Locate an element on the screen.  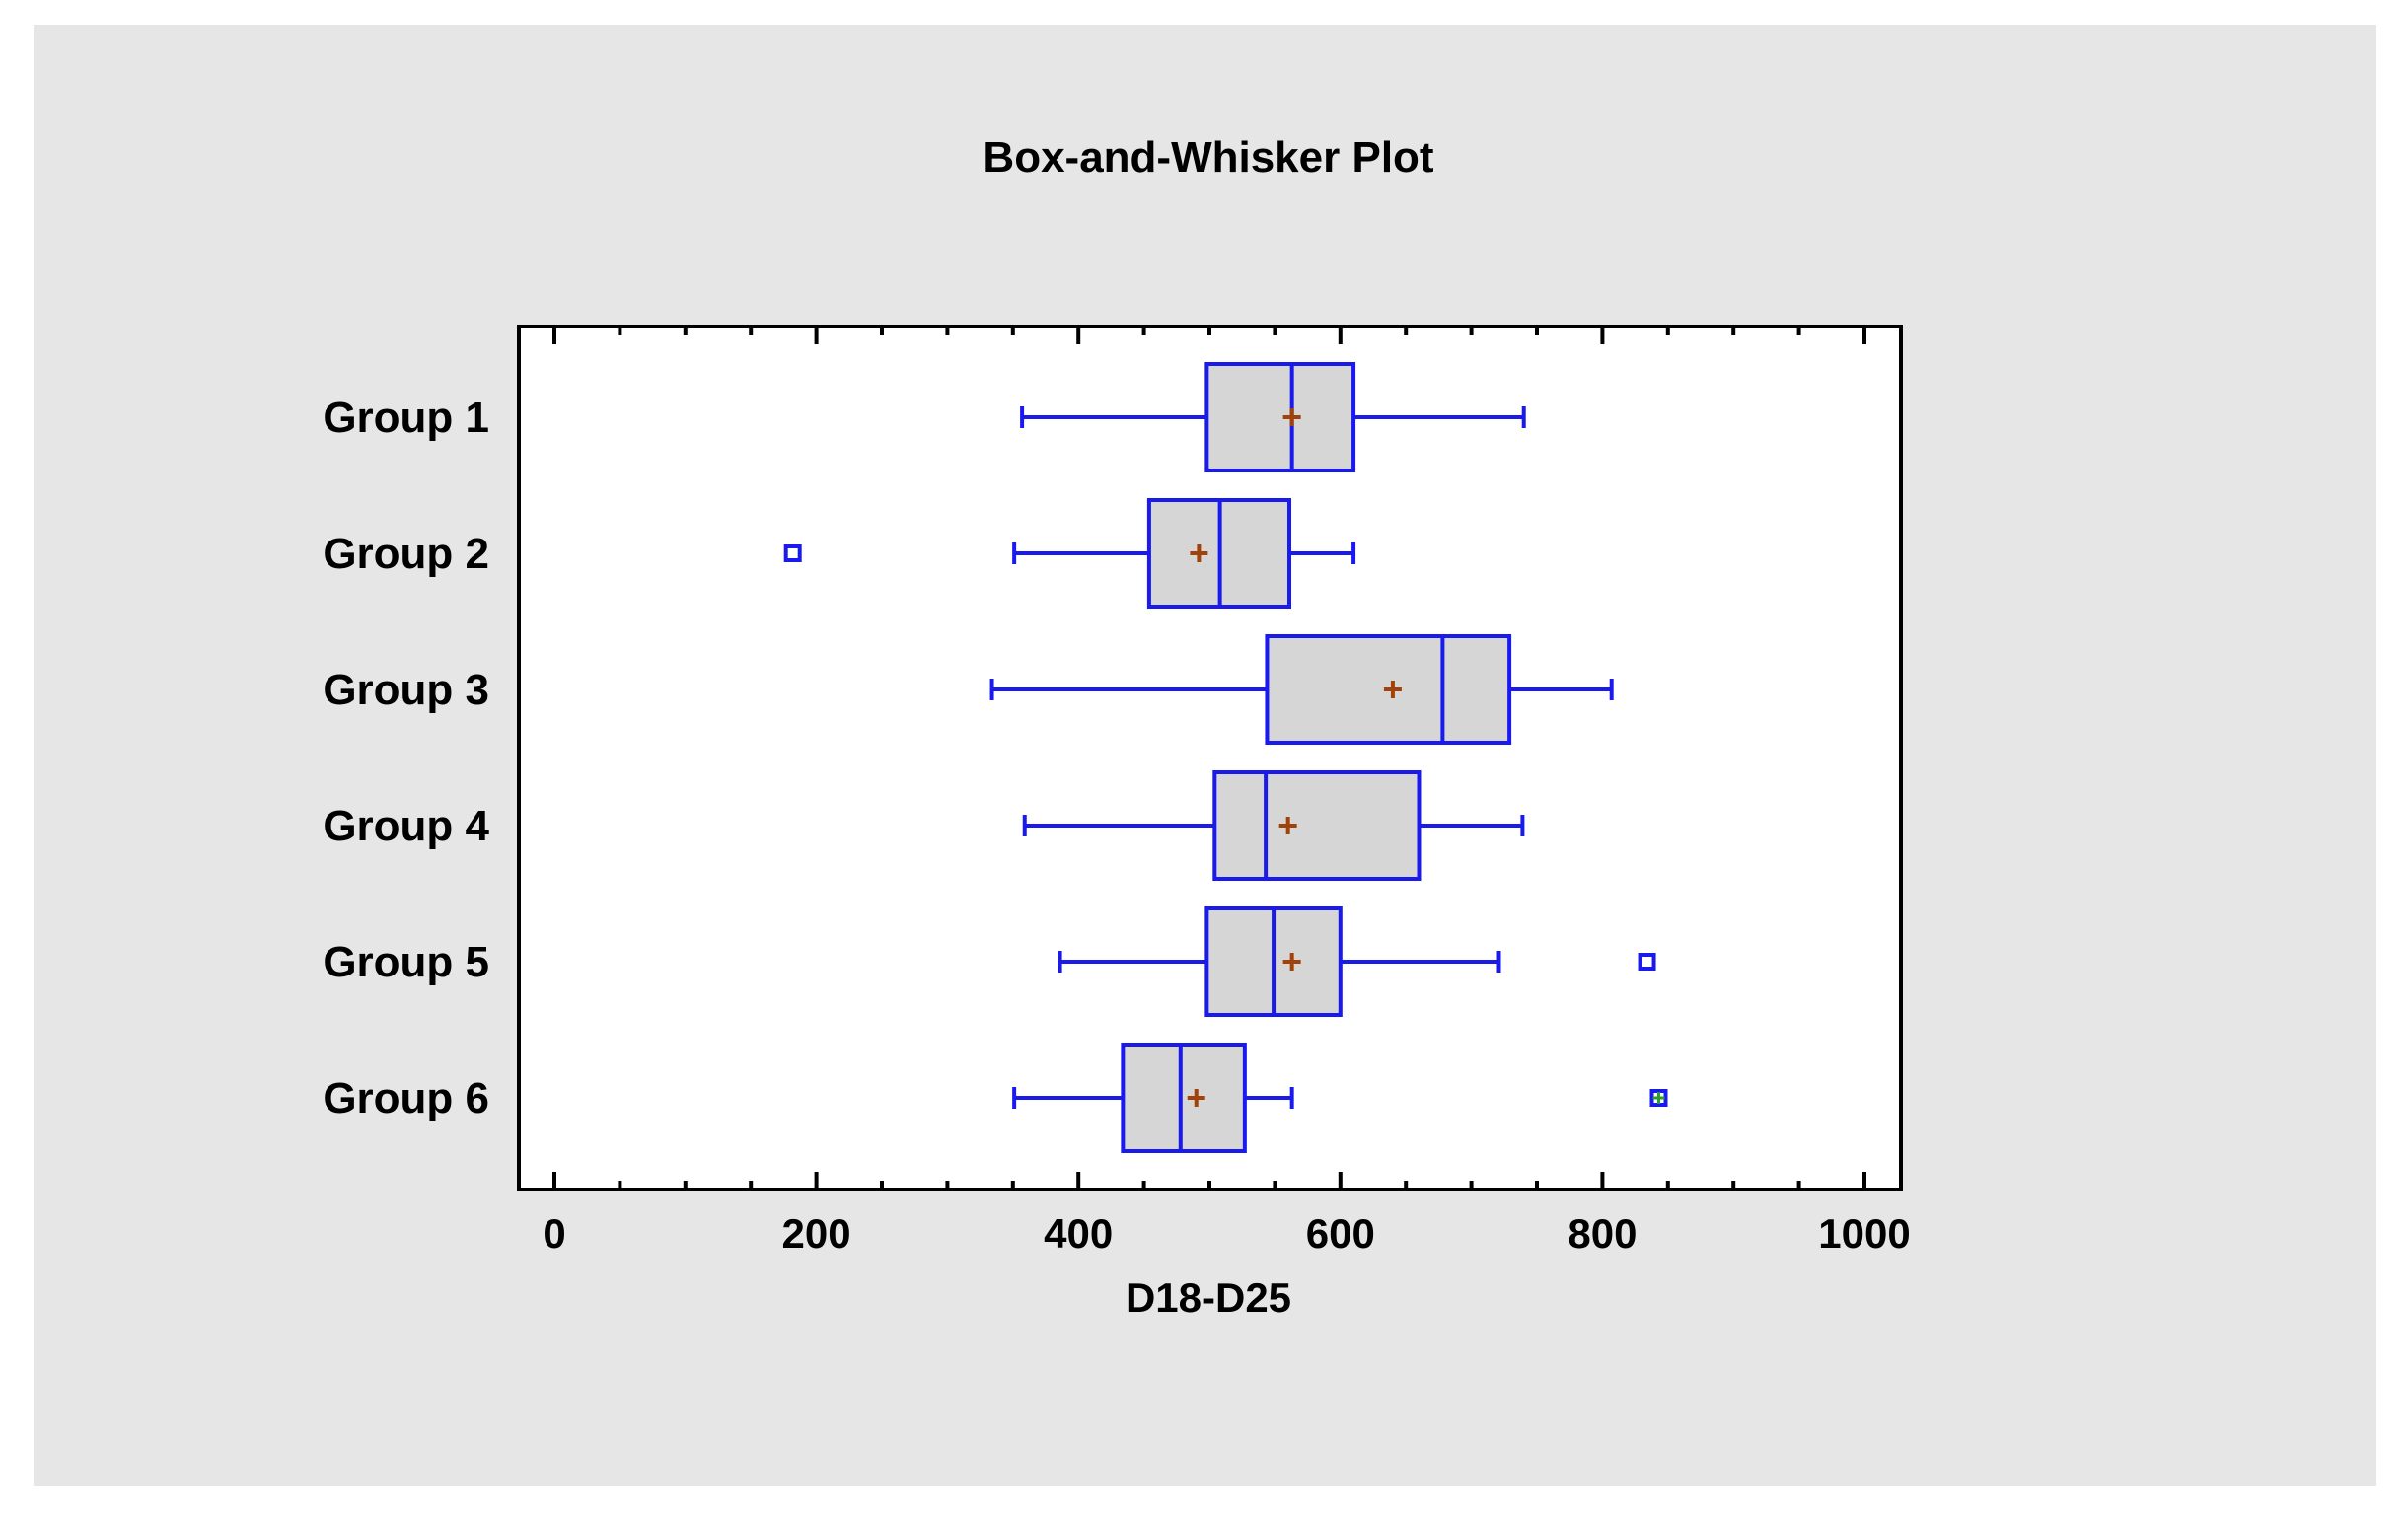
category-label: Group 3 is located at coordinates (406, 690).